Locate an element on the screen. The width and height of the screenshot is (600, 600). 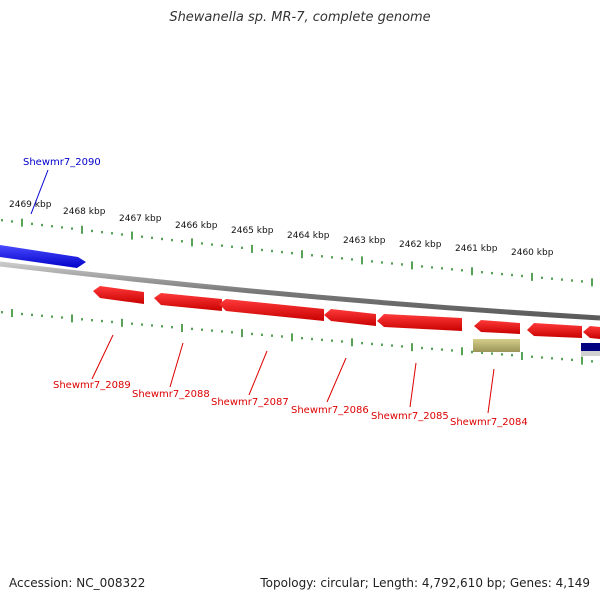
map-title: Shewanella sp. MR-7, complete genome is located at coordinates (300, 17).